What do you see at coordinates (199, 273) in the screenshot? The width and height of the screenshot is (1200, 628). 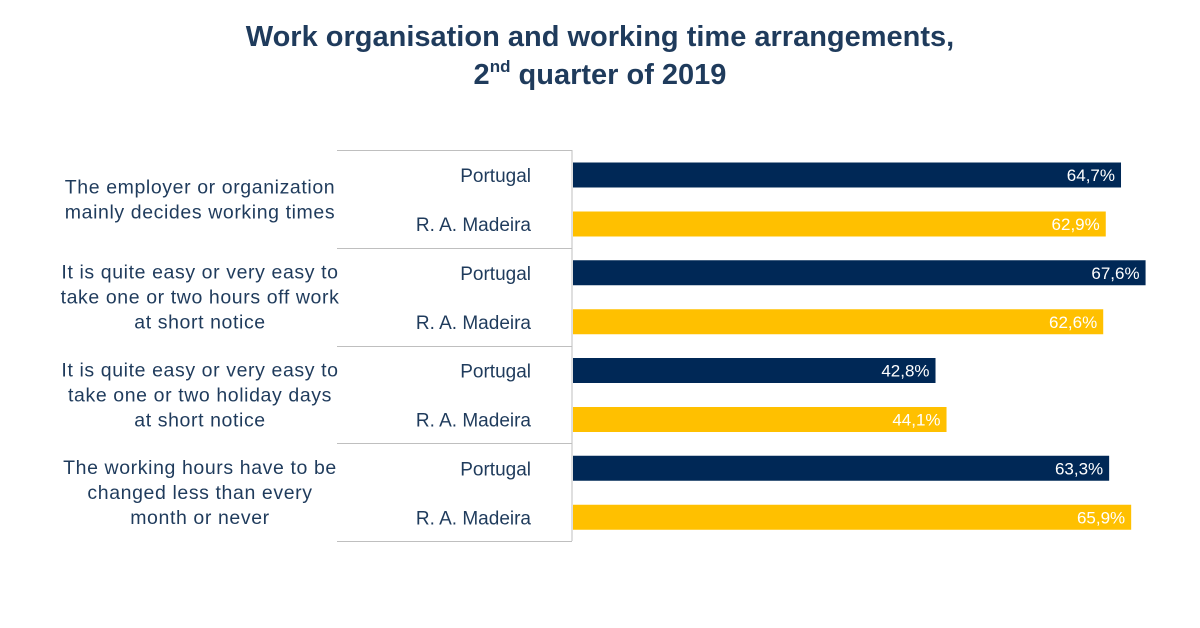 I see `category-label-2: It is quite easy or very easy to` at bounding box center [199, 273].